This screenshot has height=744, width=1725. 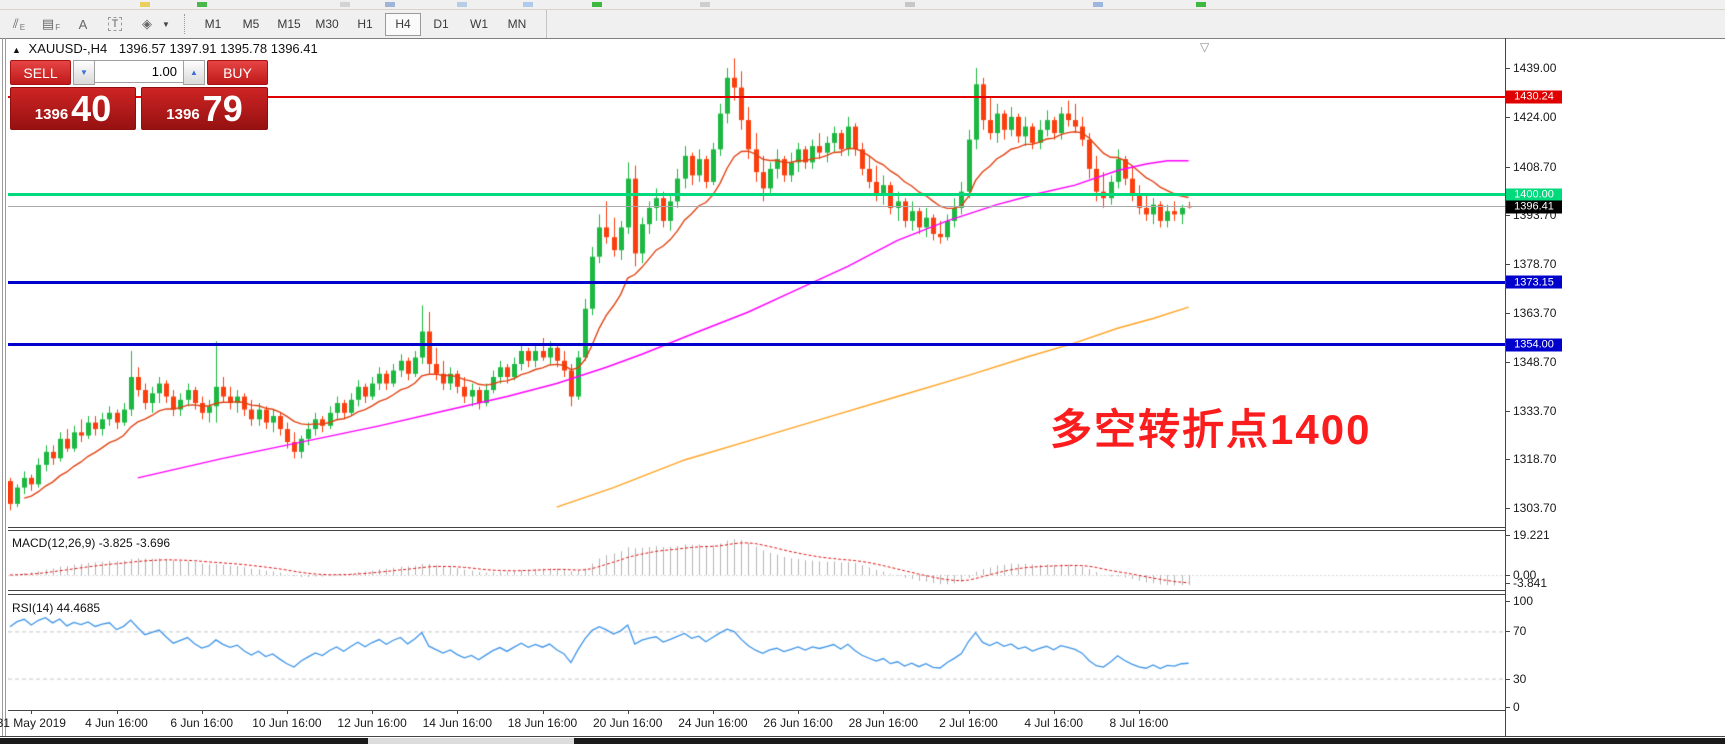 What do you see at coordinates (289, 24) in the screenshot?
I see `timeframe-button-m15: M15` at bounding box center [289, 24].